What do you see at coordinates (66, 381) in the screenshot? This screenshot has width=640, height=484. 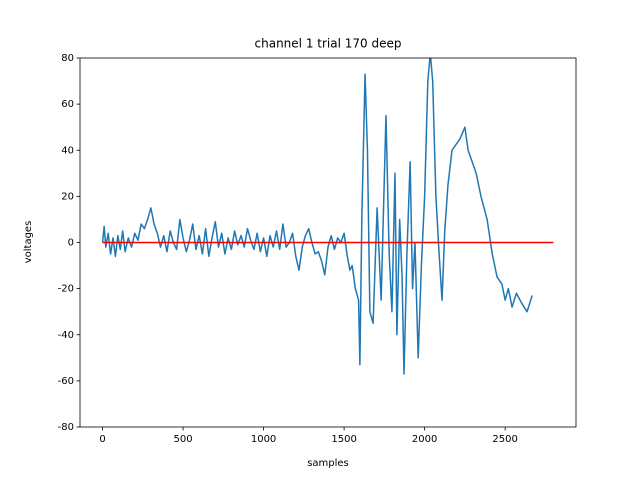 I see `y-tick-label: -60` at bounding box center [66, 381].